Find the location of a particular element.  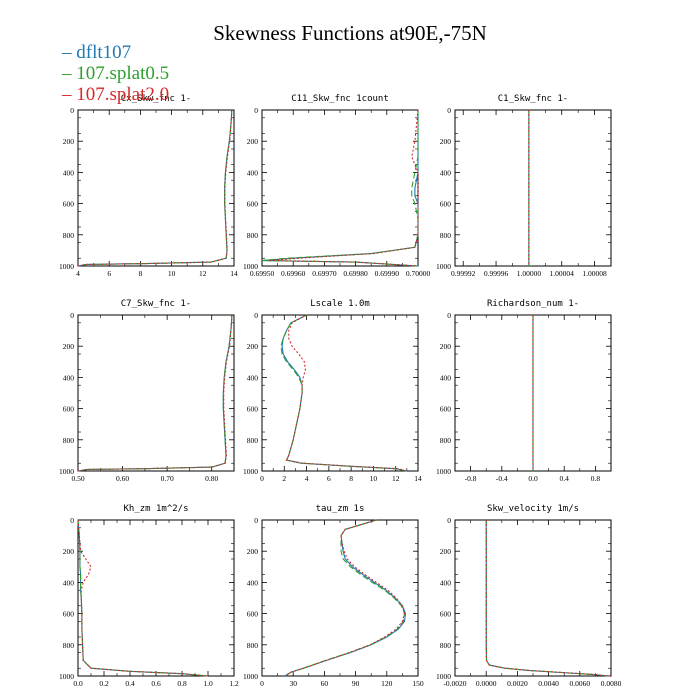

x-tick-label: 0.80 is located at coordinates (211, 478).